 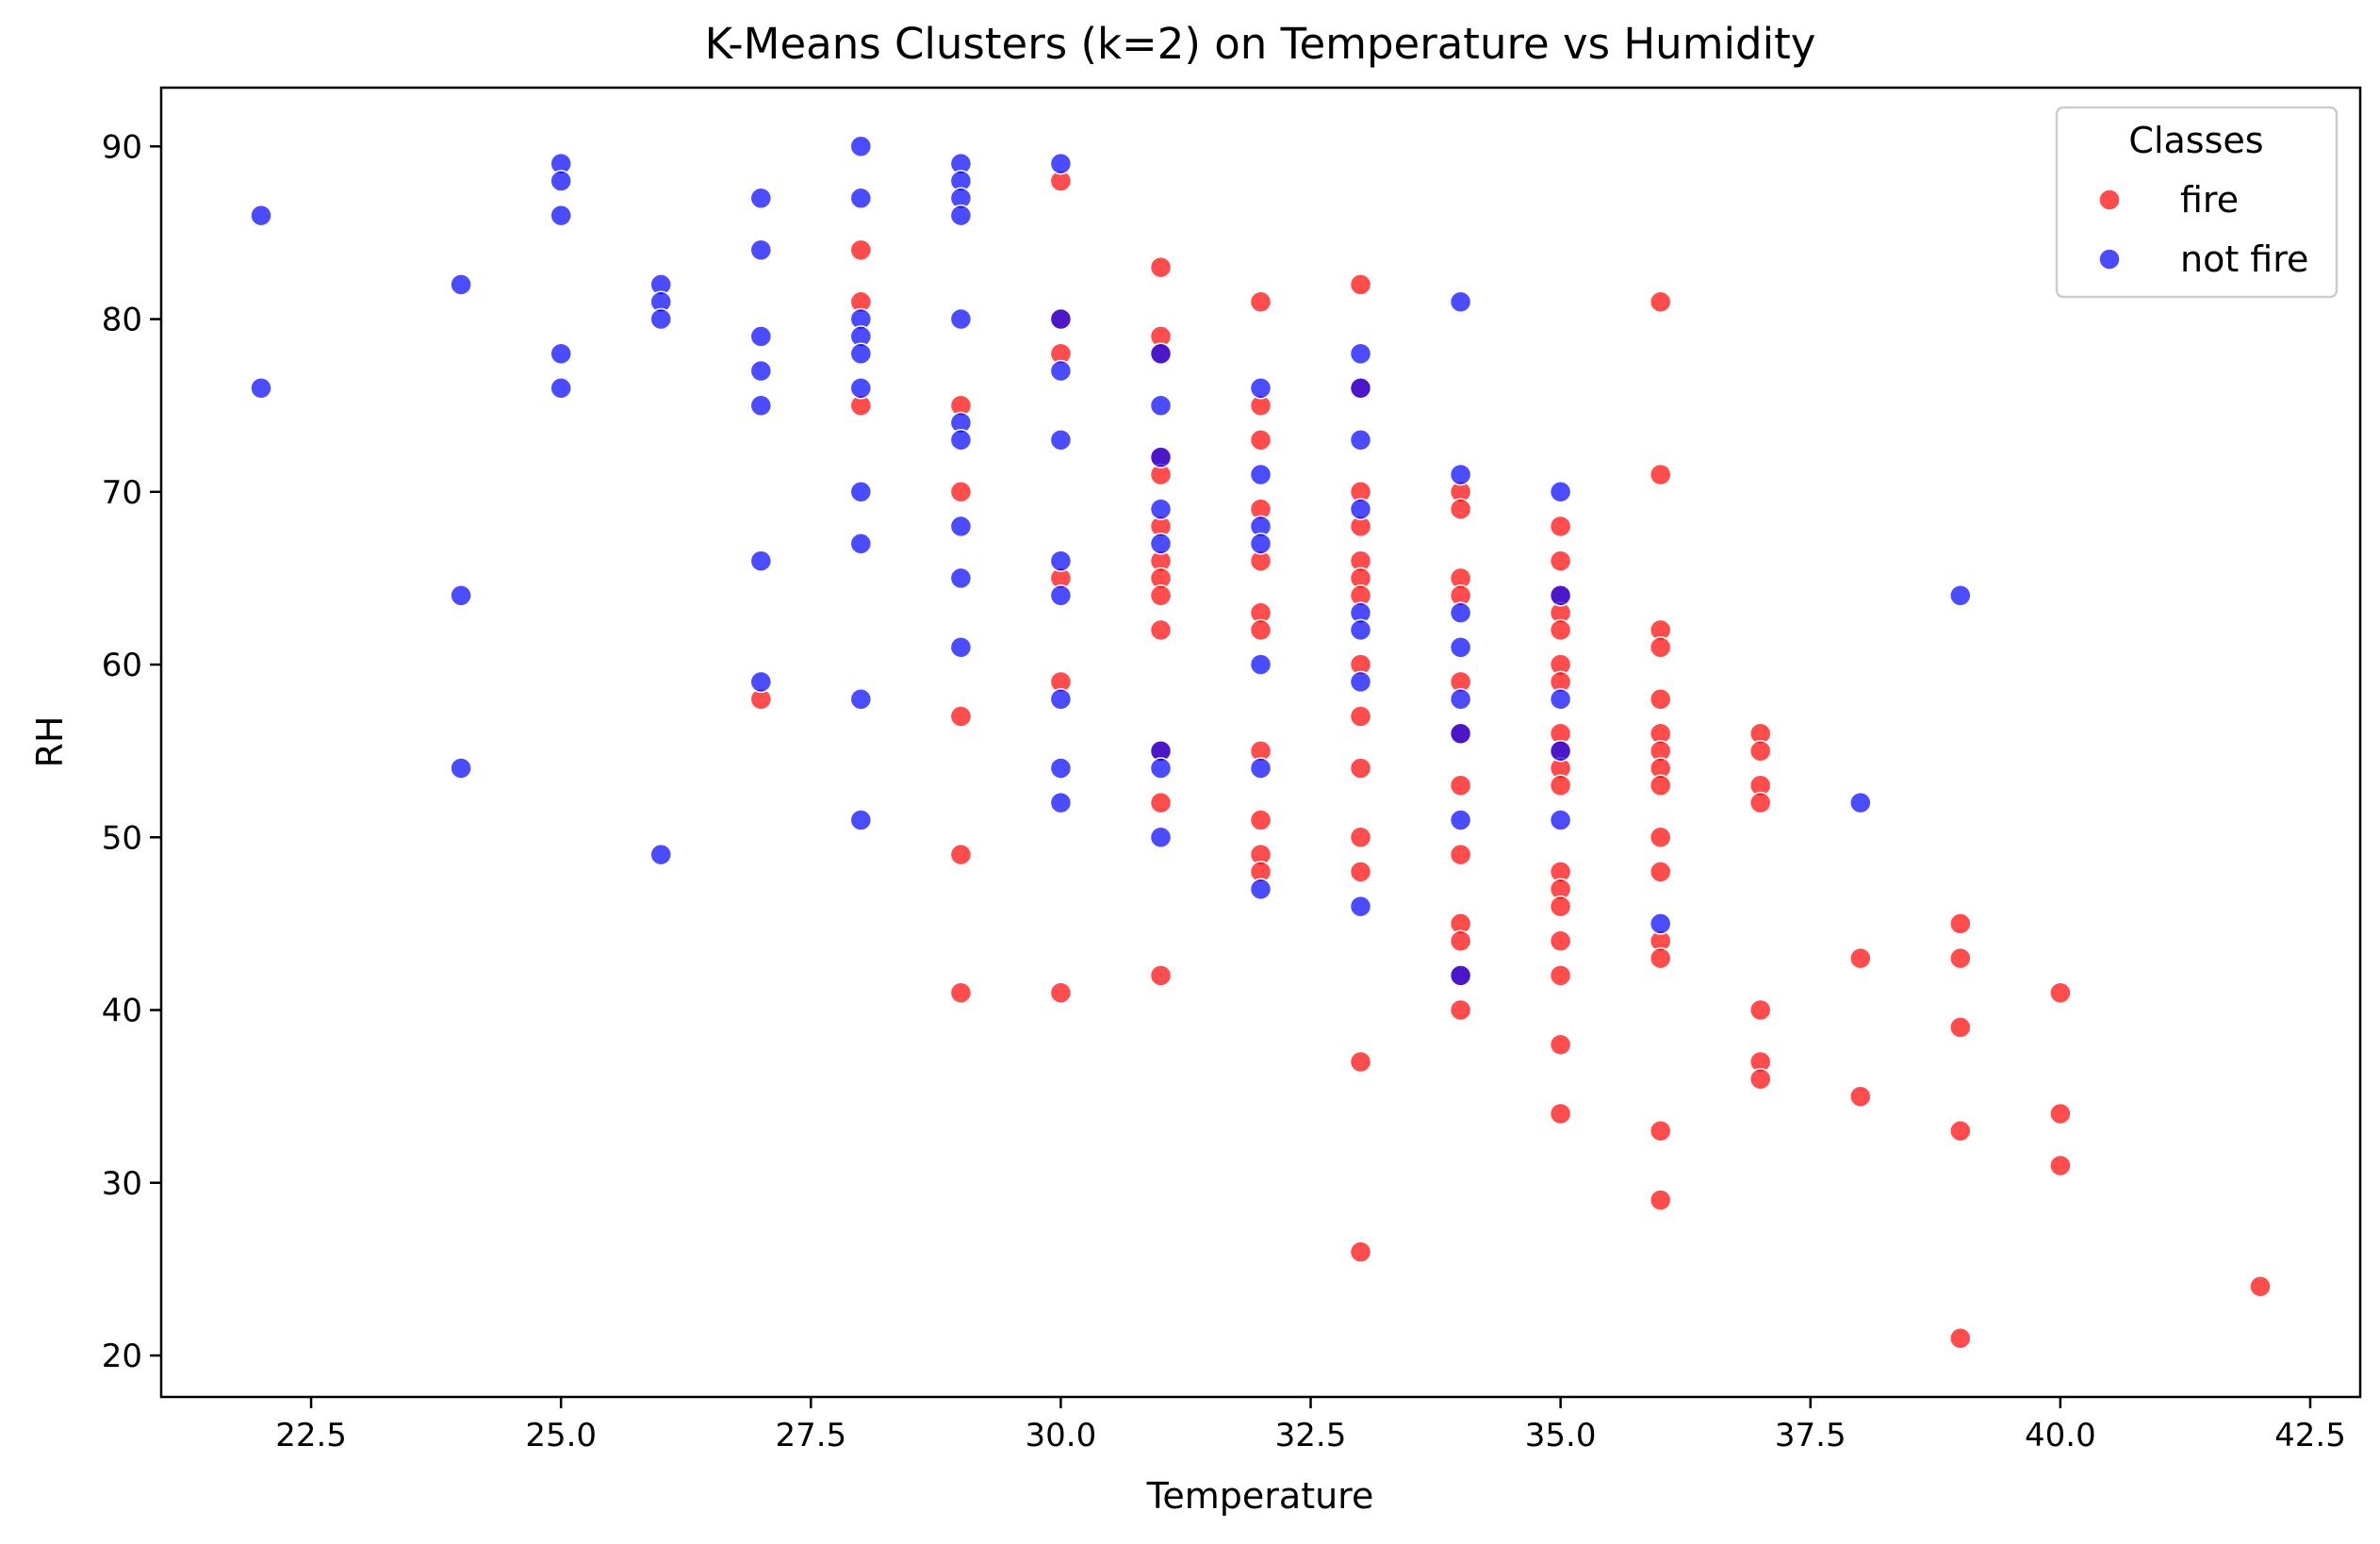 What do you see at coordinates (2195, 140) in the screenshot?
I see `legend-title: Classes` at bounding box center [2195, 140].